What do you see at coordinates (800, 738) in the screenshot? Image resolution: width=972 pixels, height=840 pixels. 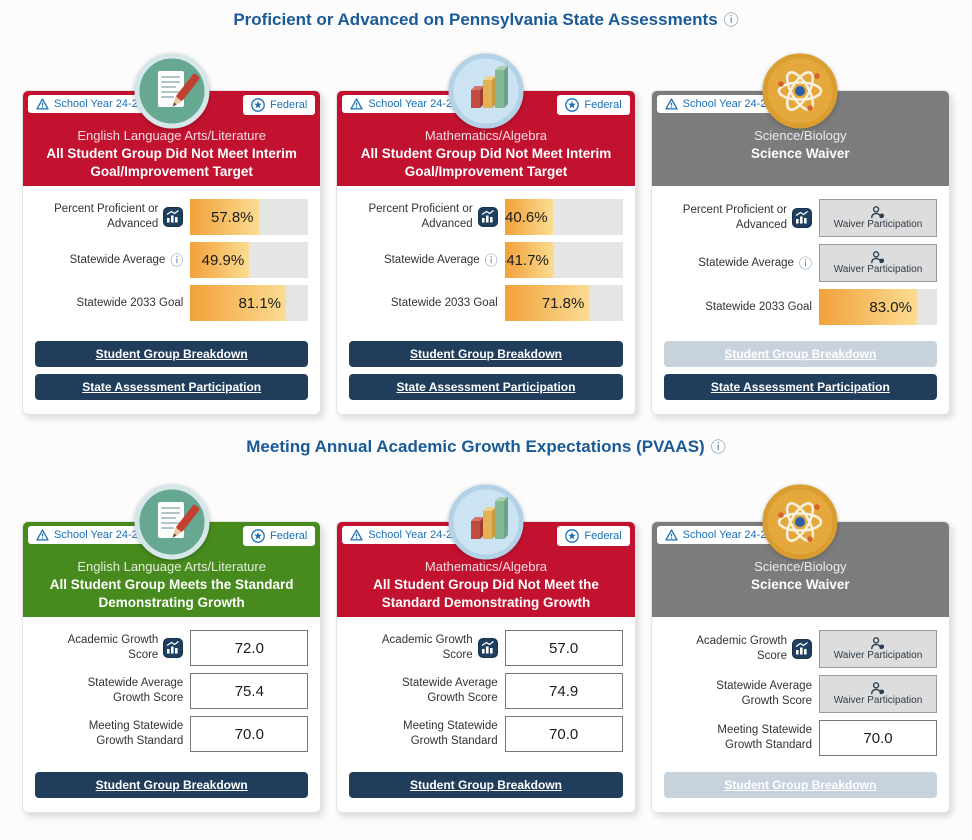 I see `metric-row: Meeting Statewide Growth Standard 70.0` at bounding box center [800, 738].